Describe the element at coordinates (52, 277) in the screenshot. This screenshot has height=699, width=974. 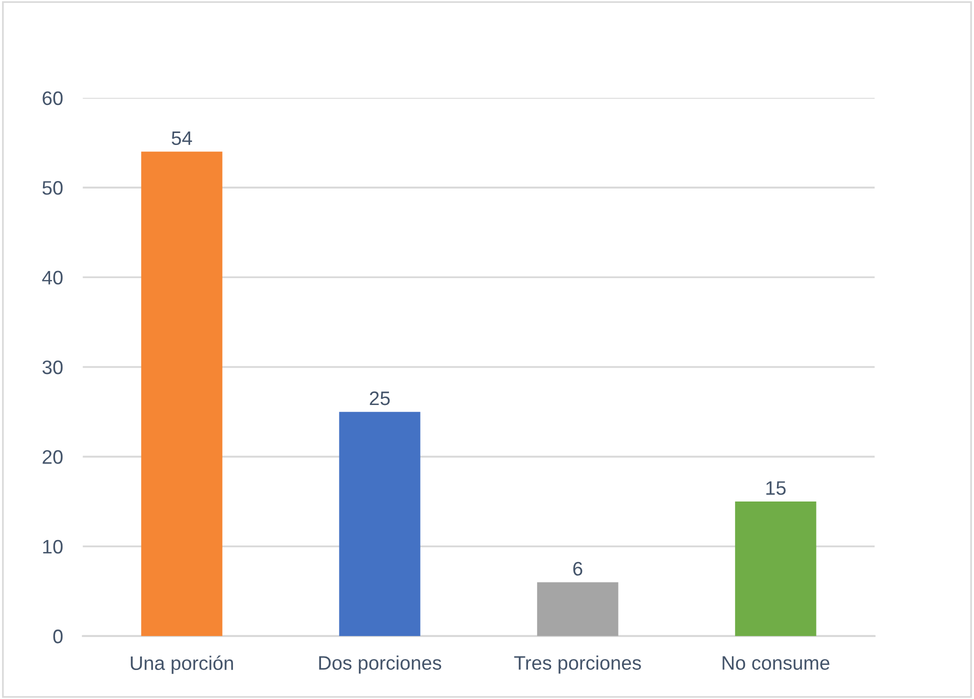
I see `y-tick-label: 40` at that location.